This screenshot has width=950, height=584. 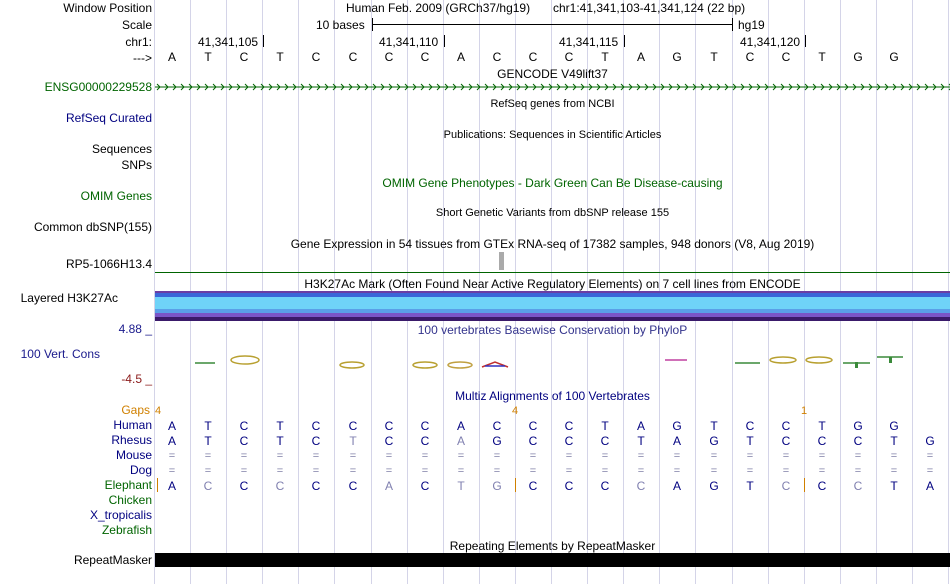 What do you see at coordinates (121, 149) in the screenshot?
I see `label-sequences: Sequences` at bounding box center [121, 149].